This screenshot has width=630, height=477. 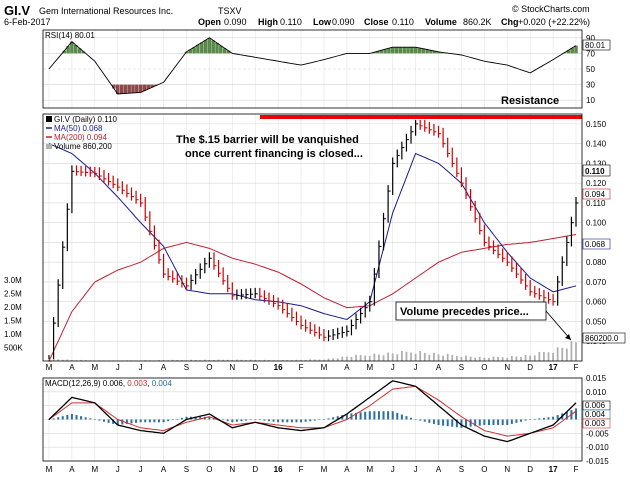 I want to click on price-tick-label: 0.070, so click(x=596, y=282).